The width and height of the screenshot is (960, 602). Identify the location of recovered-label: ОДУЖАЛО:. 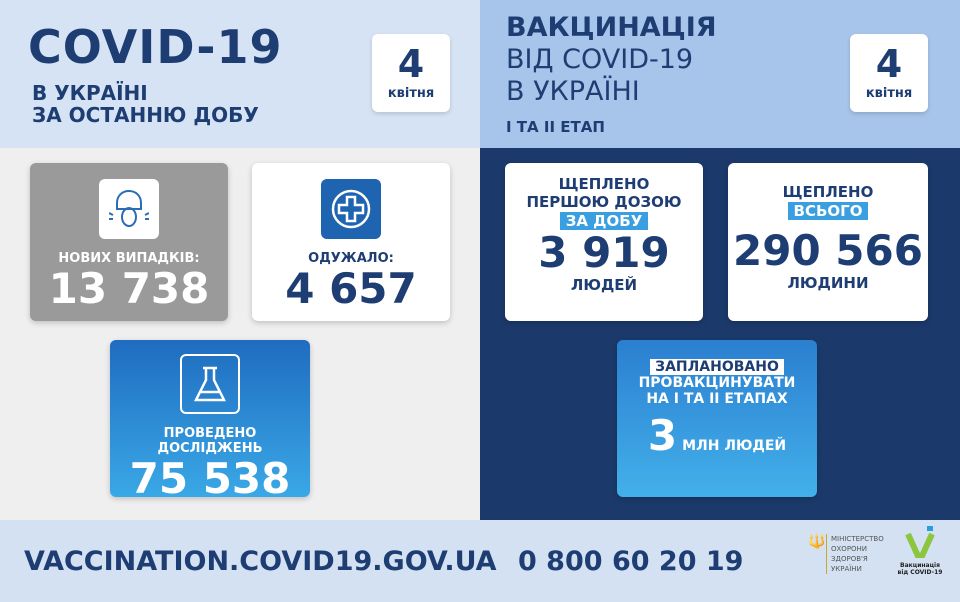
(351, 258).